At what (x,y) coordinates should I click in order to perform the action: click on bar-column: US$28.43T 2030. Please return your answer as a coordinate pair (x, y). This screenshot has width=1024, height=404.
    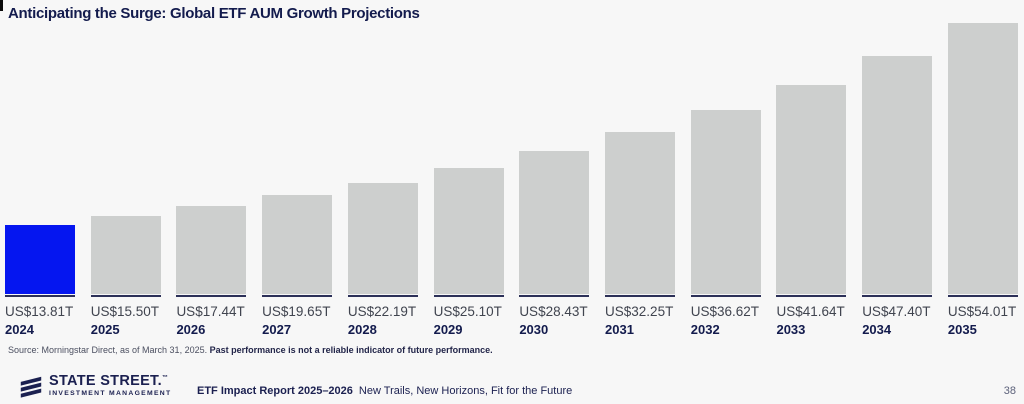
    Looking at the image, I should click on (554, 180).